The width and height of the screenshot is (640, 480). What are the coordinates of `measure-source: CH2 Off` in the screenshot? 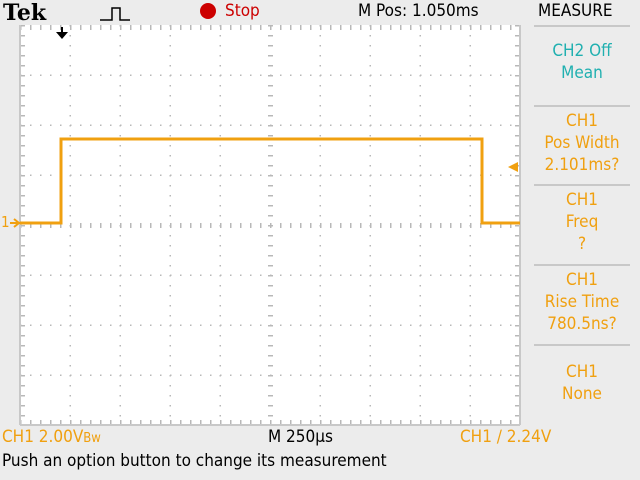 It's located at (582, 51).